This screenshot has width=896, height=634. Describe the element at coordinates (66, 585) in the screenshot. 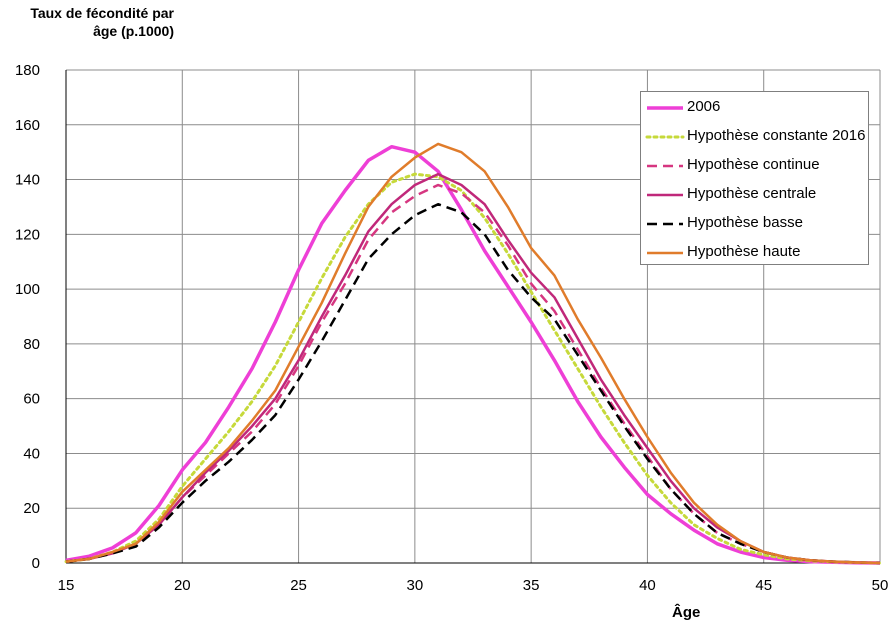

I see `x-tick-label: 15` at that location.